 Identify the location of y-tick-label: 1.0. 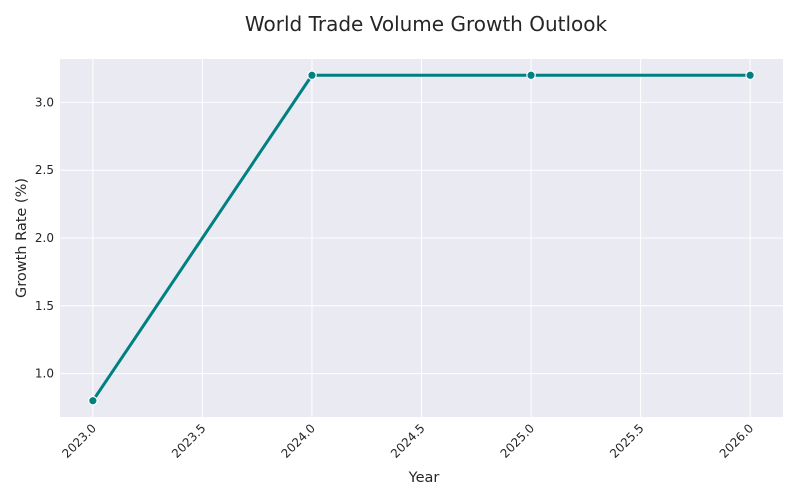
(44, 374).